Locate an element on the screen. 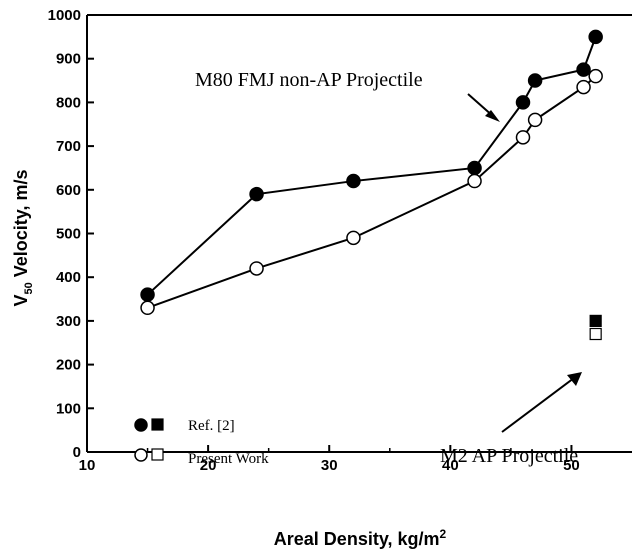 The image size is (632, 556). y-tick-label: 1000 is located at coordinates (64, 15).